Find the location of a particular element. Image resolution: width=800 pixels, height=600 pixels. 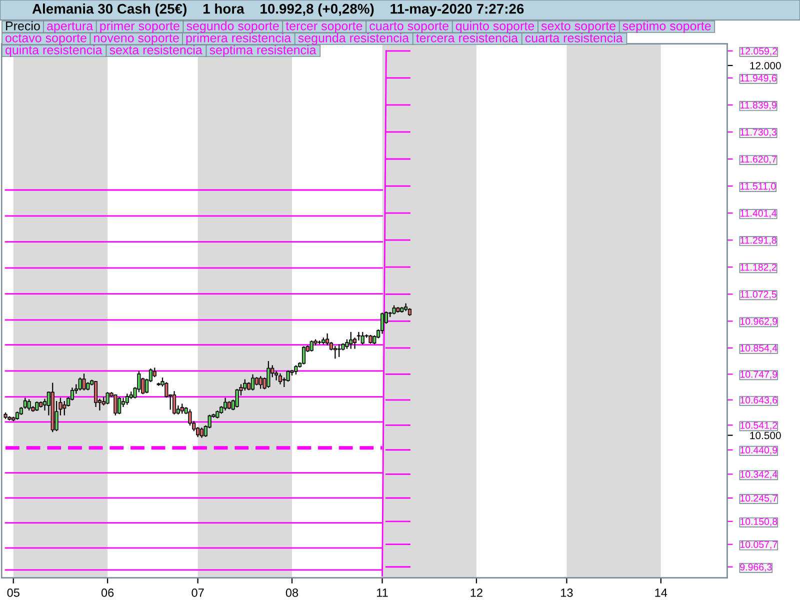

annotation: quinta resistencia is located at coordinates (54, 51).